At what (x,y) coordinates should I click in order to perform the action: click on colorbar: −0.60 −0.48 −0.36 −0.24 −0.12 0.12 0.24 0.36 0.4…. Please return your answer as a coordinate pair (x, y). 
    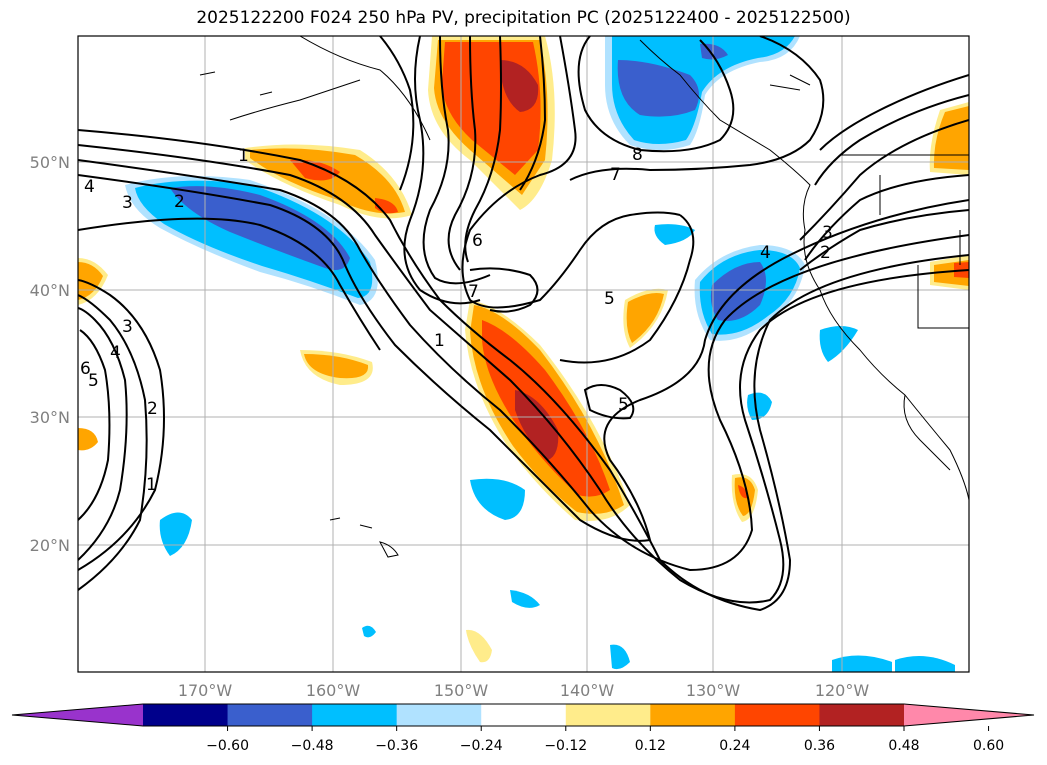
    Looking at the image, I should click on (523, 728).